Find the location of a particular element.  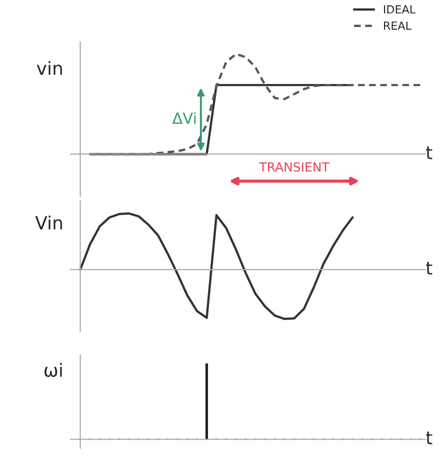

annotation: ΔVi is located at coordinates (184, 118).